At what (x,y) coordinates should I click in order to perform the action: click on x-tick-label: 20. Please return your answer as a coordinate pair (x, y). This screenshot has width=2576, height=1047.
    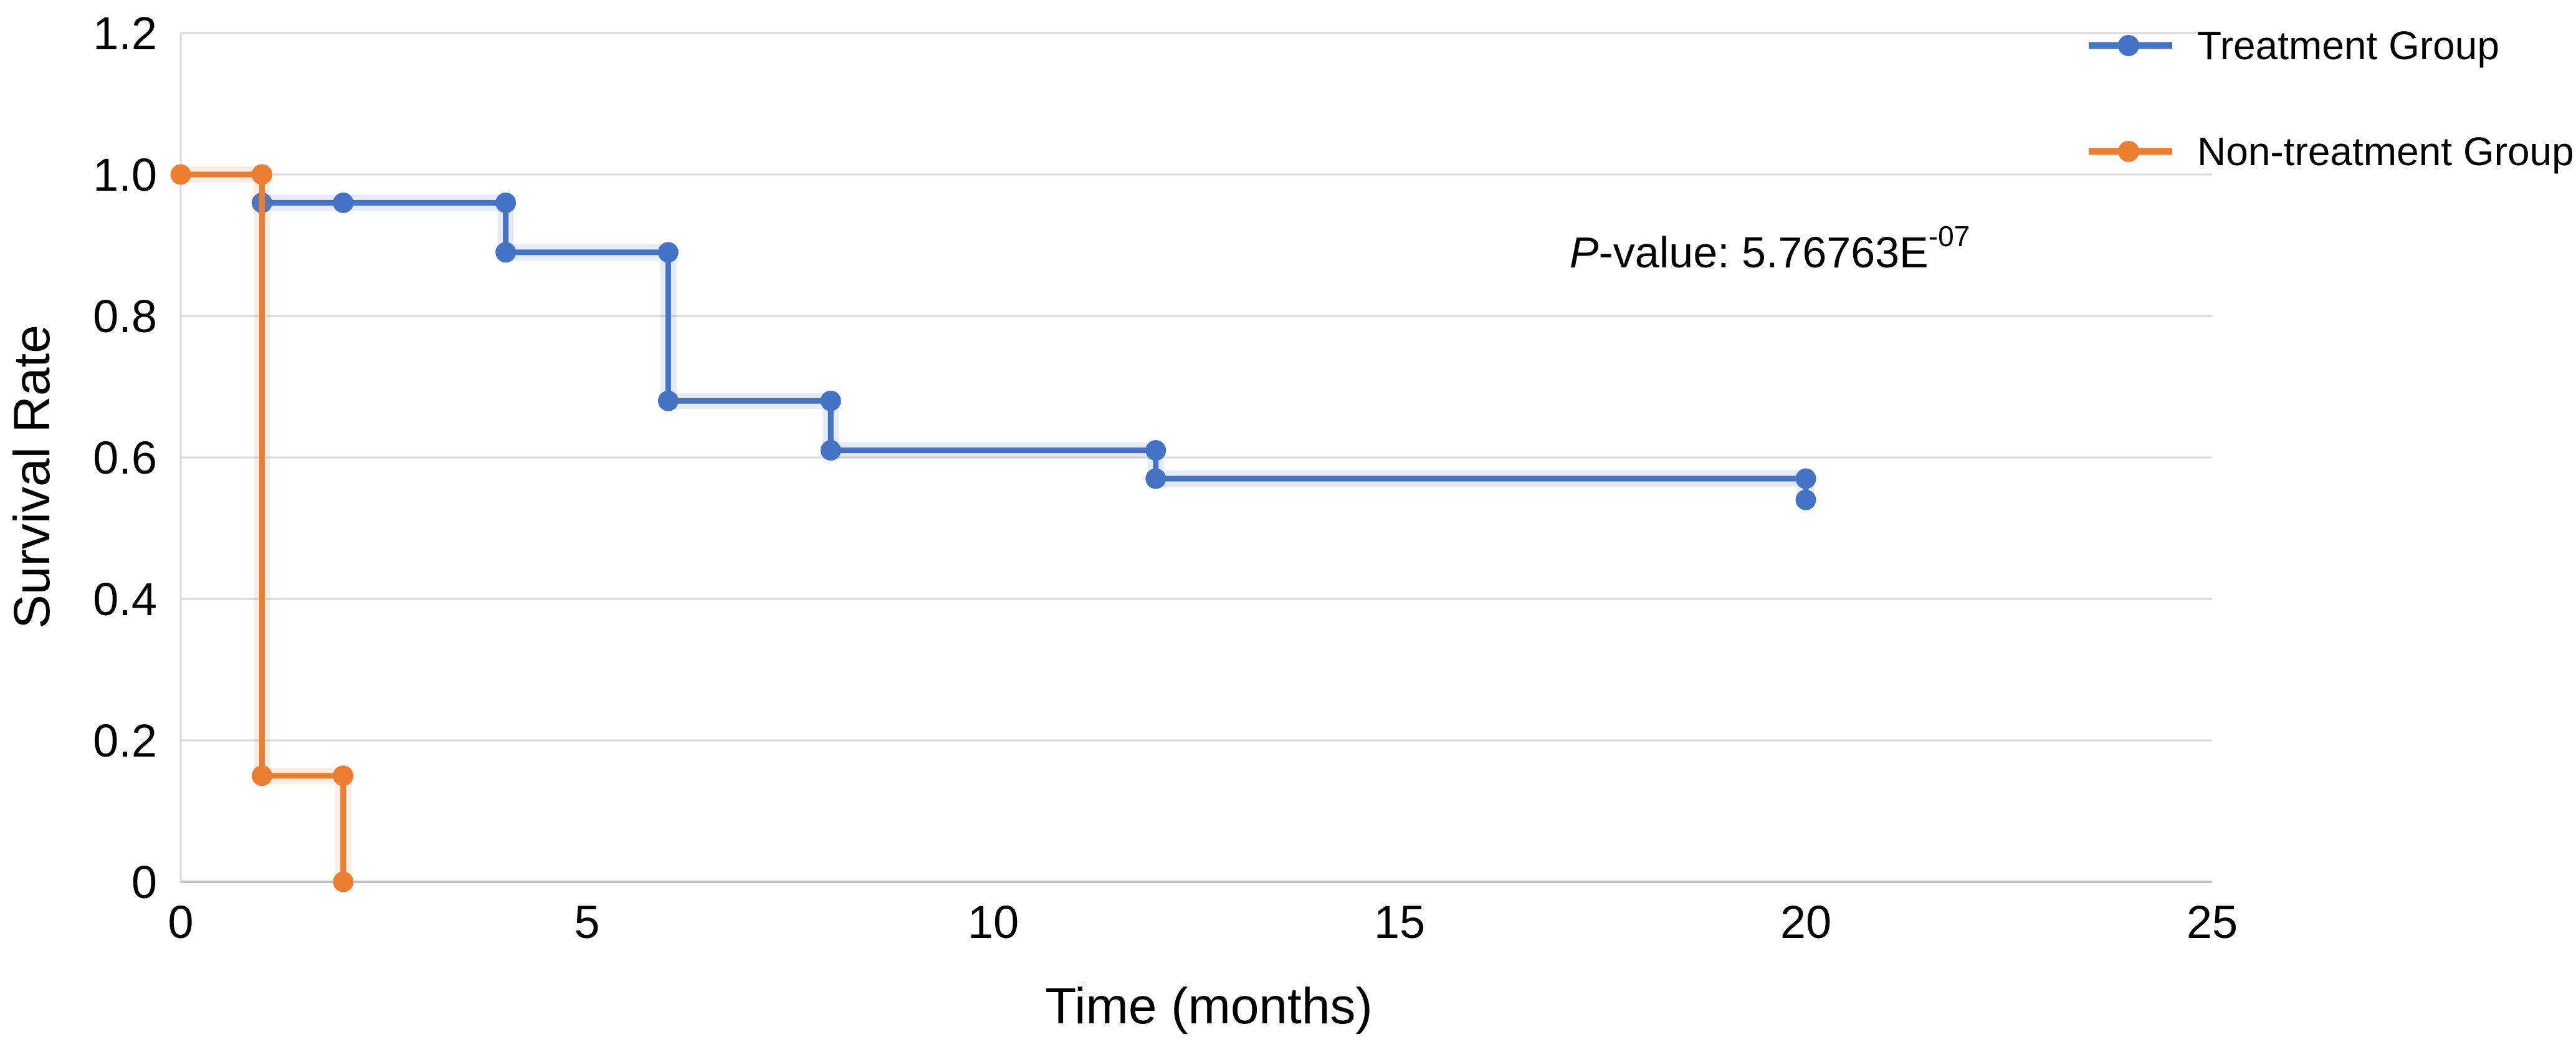
    Looking at the image, I should click on (1805, 922).